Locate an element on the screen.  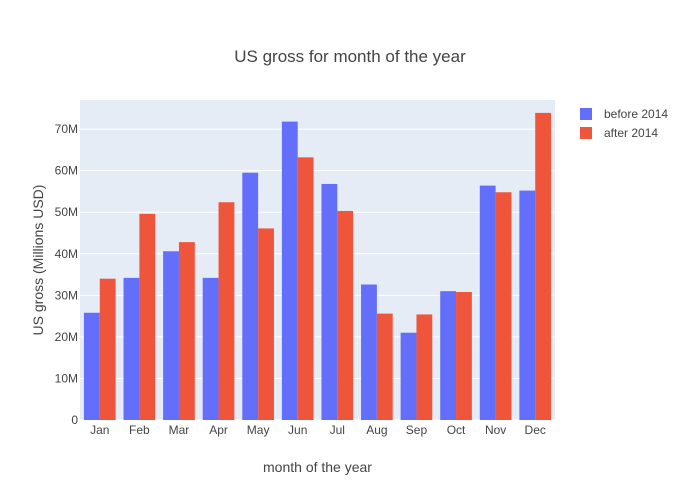
y-tick-label: 40M is located at coordinates (66, 254).